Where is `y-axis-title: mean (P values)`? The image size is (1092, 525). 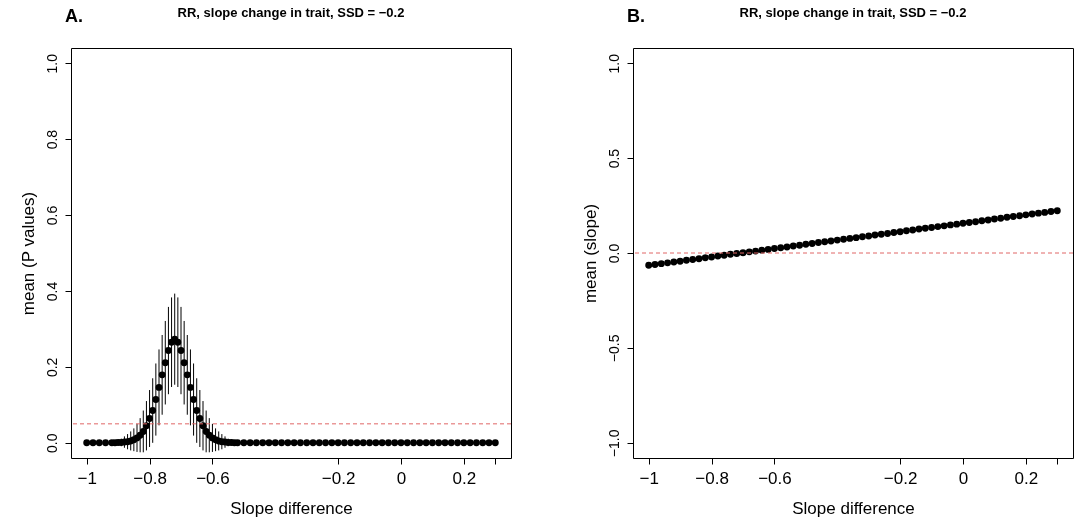 y-axis-title: mean (P values) is located at coordinates (28, 253).